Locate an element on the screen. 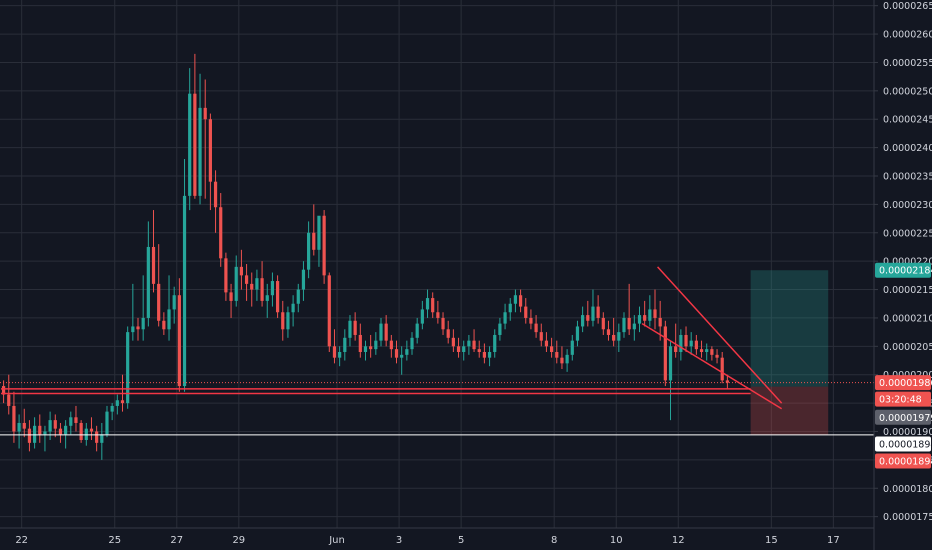  x-tick-label: 5 is located at coordinates (461, 540).